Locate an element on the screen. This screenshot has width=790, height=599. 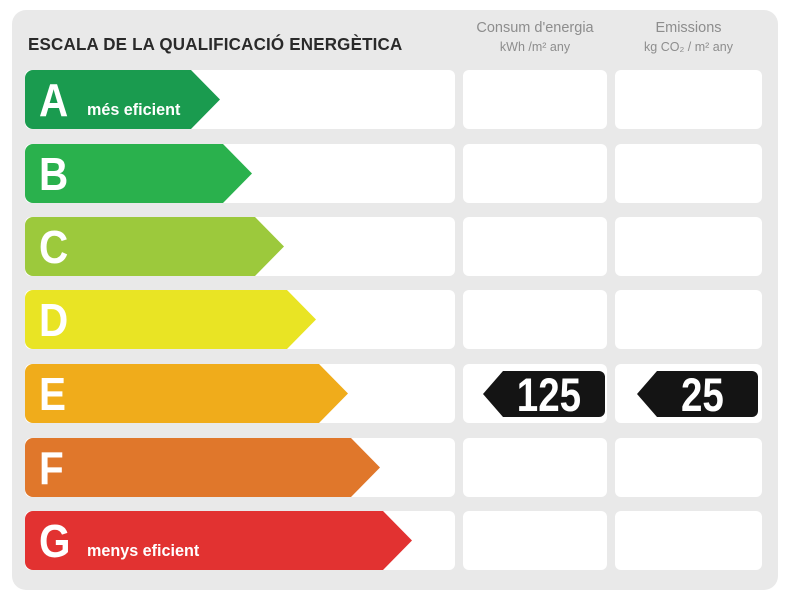
page-title: ESCALA DE LA QUALIFICACIÓ ENERGÈTICA is located at coordinates (215, 44).